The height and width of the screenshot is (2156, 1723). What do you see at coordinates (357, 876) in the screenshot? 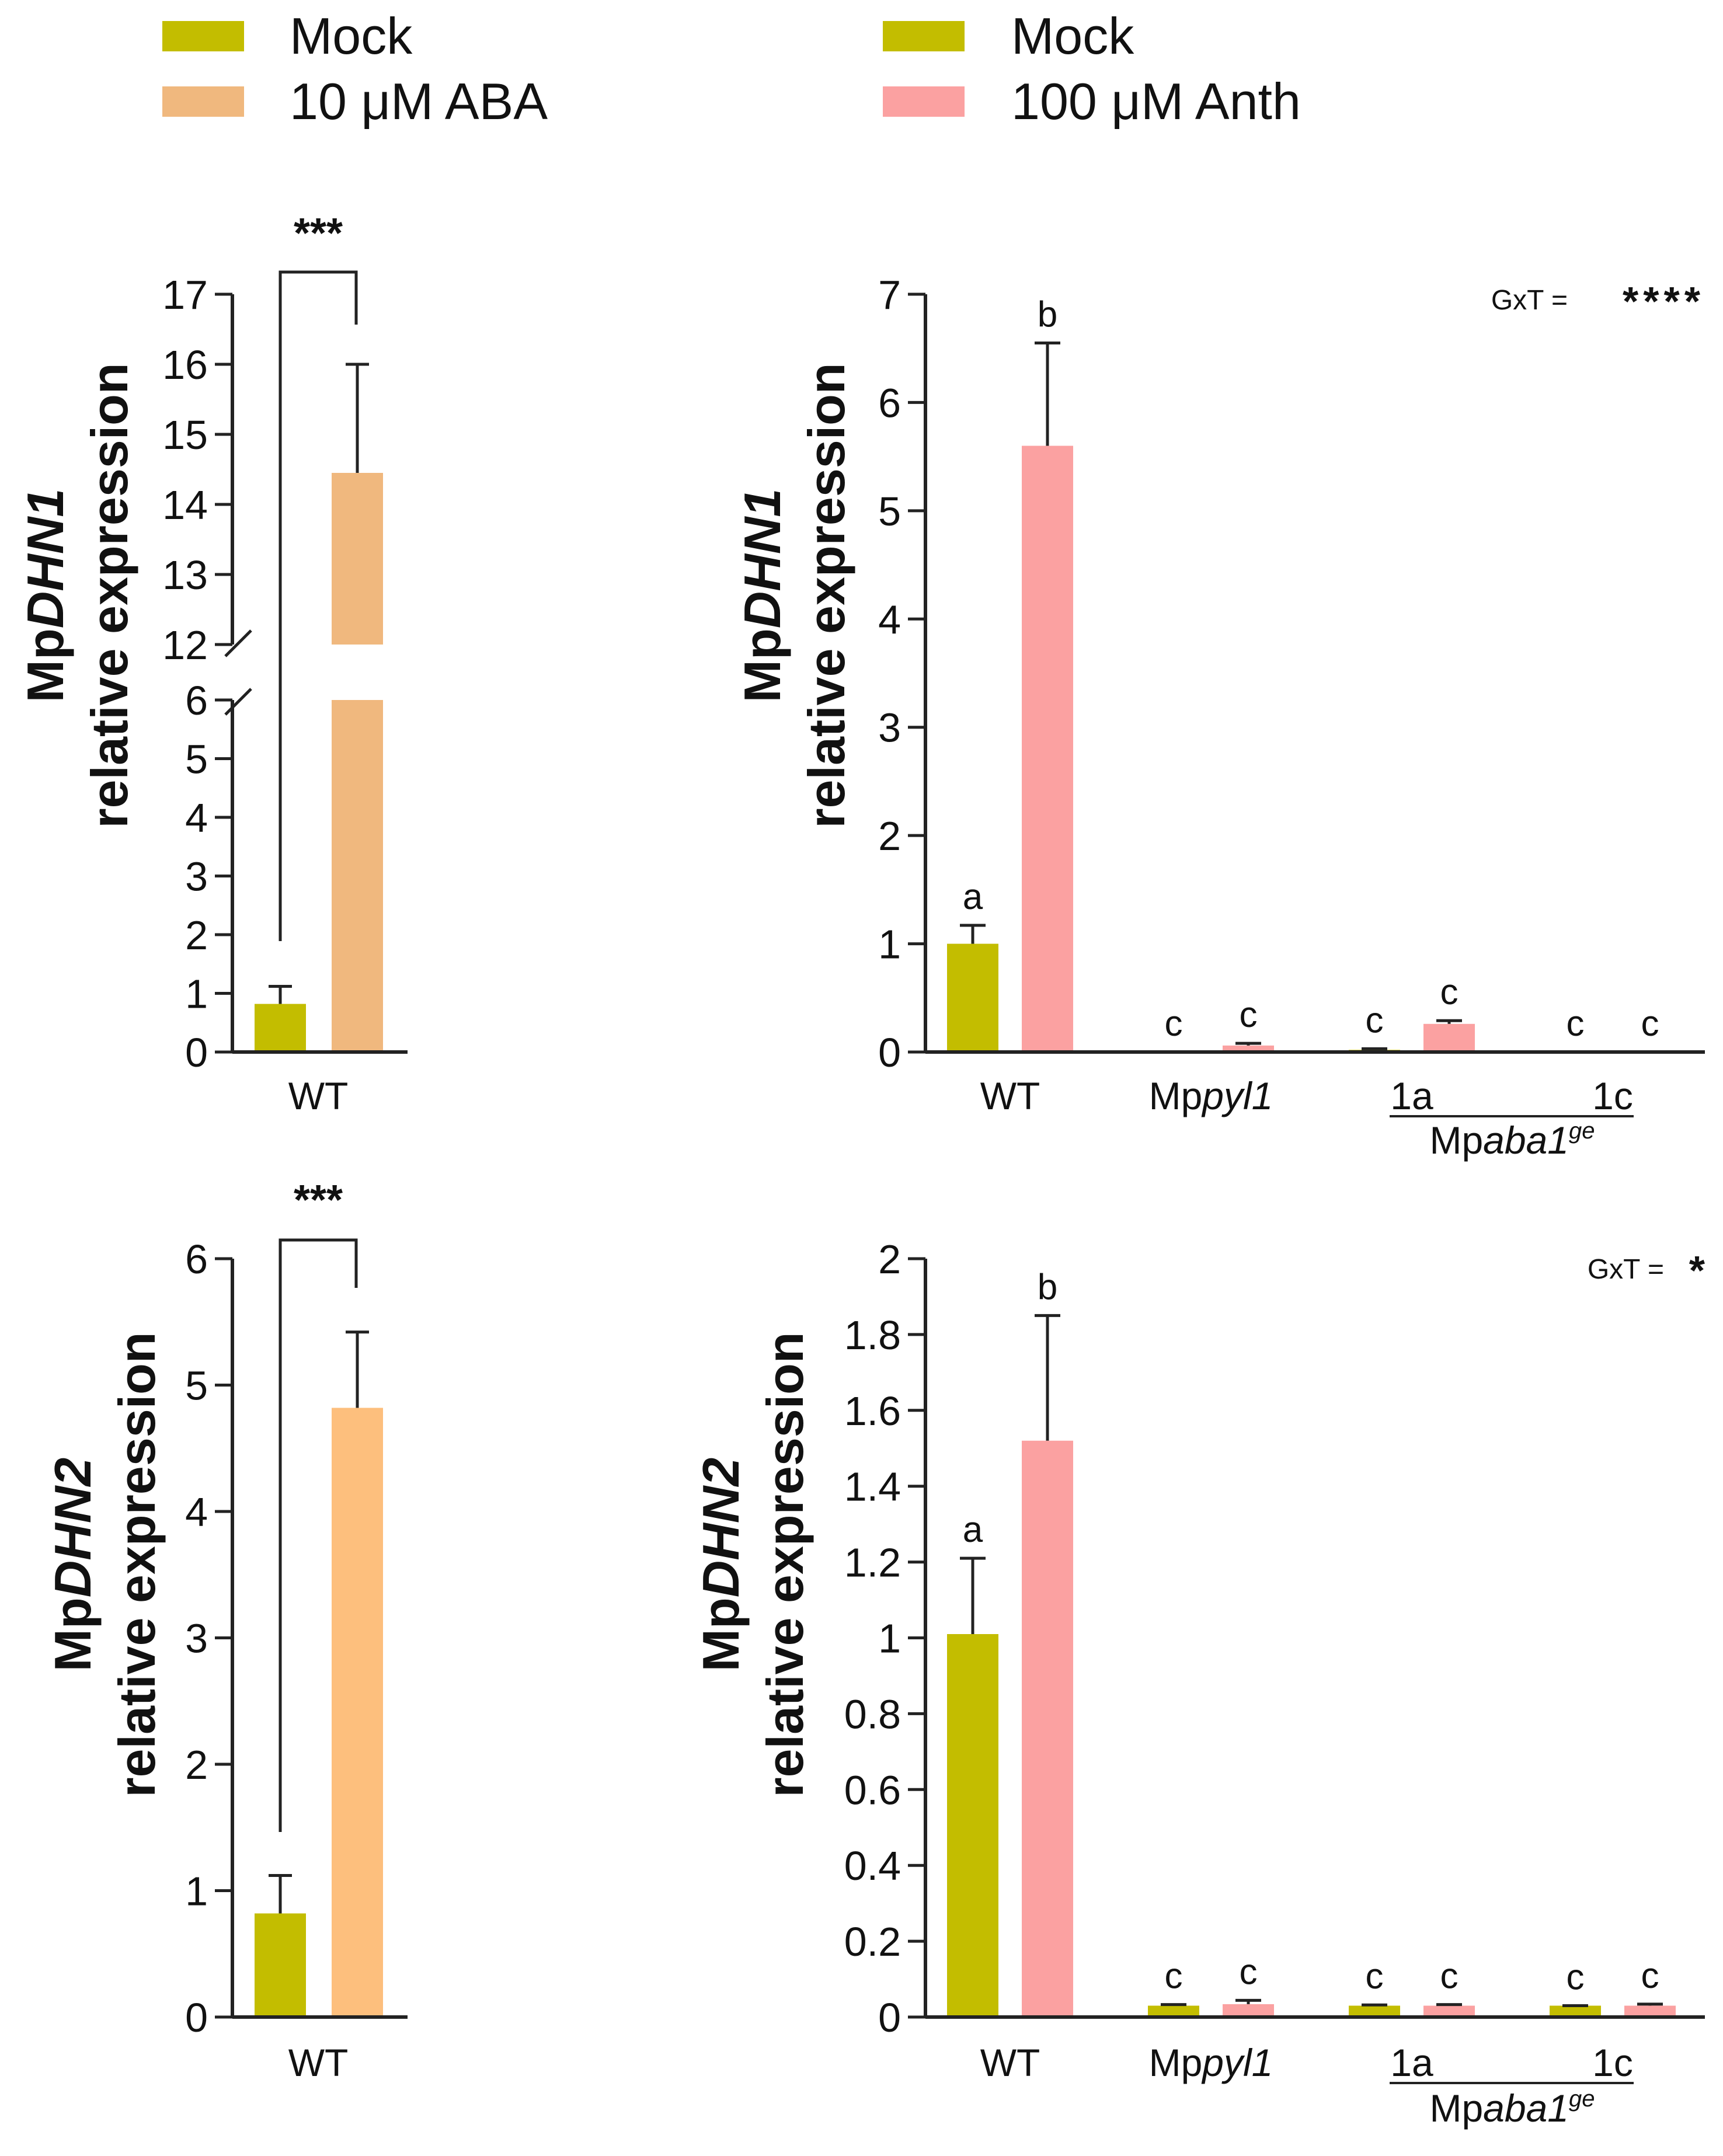
I see `bar-lower-segment` at bounding box center [357, 876].